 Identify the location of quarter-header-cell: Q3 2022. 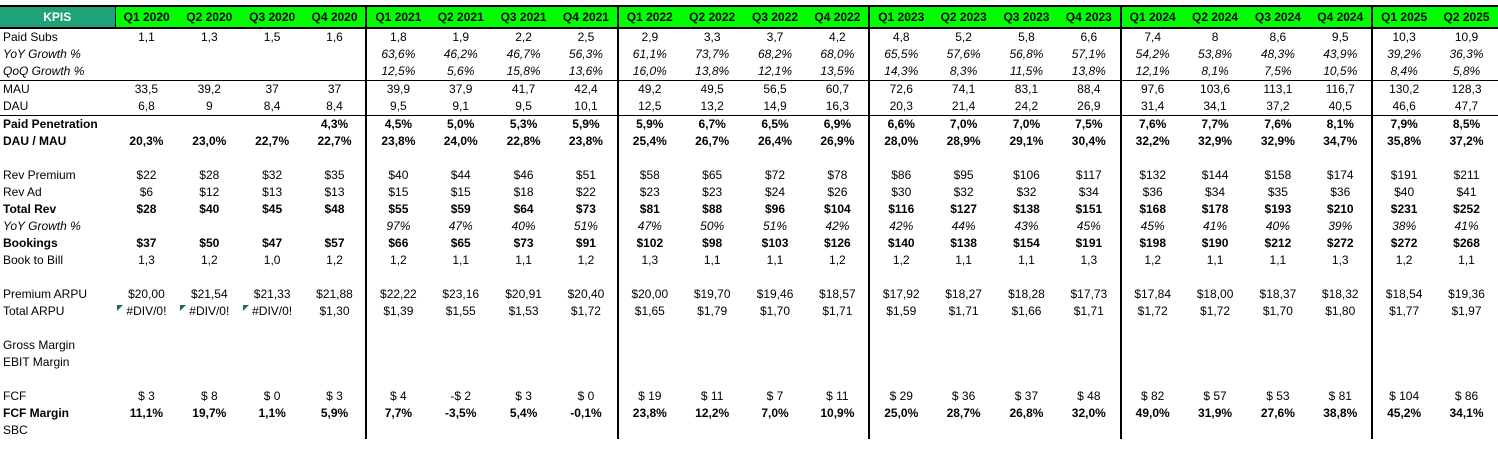
(775, 17).